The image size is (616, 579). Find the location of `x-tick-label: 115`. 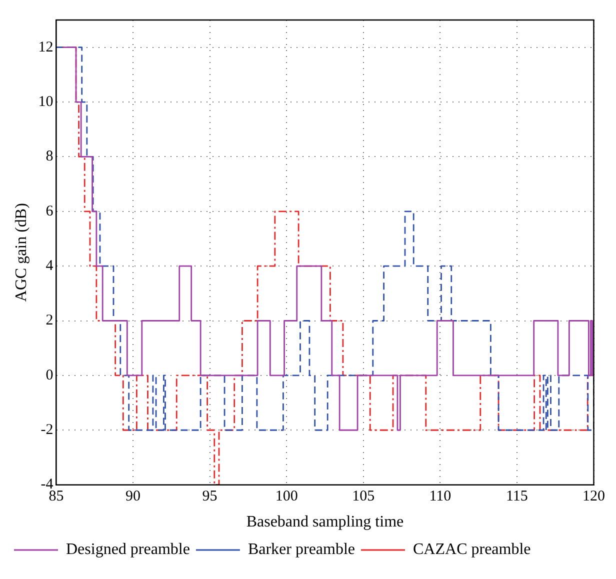

x-tick-label: 115 is located at coordinates (517, 496).